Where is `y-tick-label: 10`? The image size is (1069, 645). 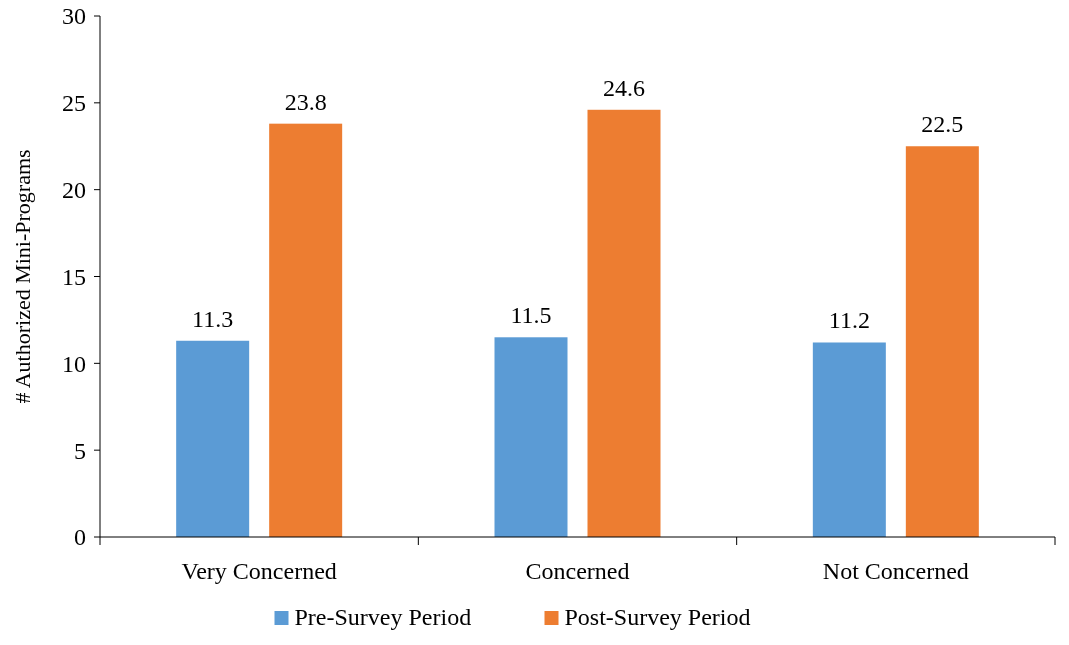 y-tick-label: 10 is located at coordinates (74, 363).